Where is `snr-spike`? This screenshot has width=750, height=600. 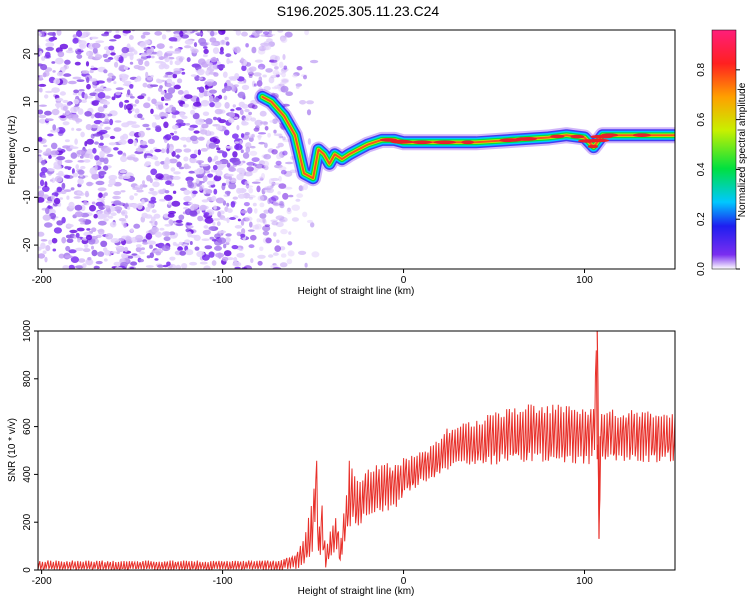
snr-spike is located at coordinates (598, 435).